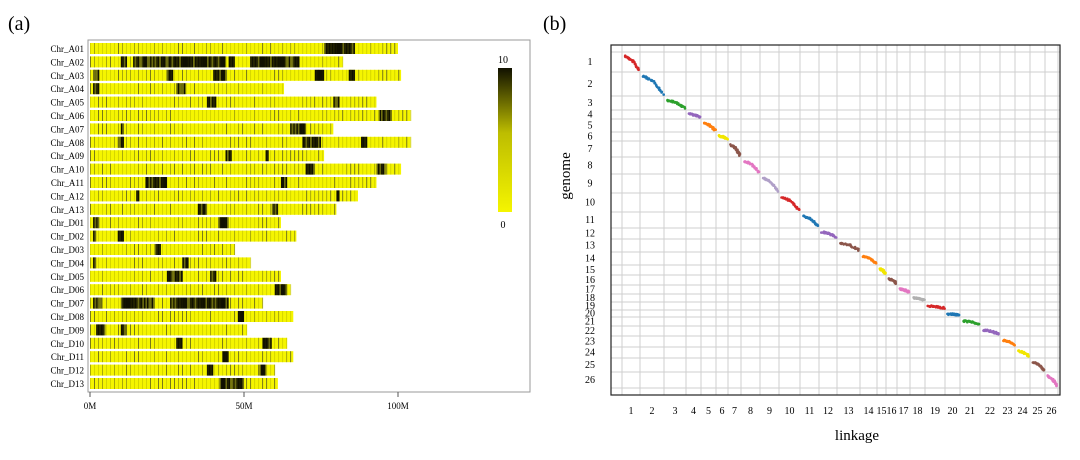 This screenshot has width=1080, height=460. I want to click on color-scale-bar, so click(505, 140).